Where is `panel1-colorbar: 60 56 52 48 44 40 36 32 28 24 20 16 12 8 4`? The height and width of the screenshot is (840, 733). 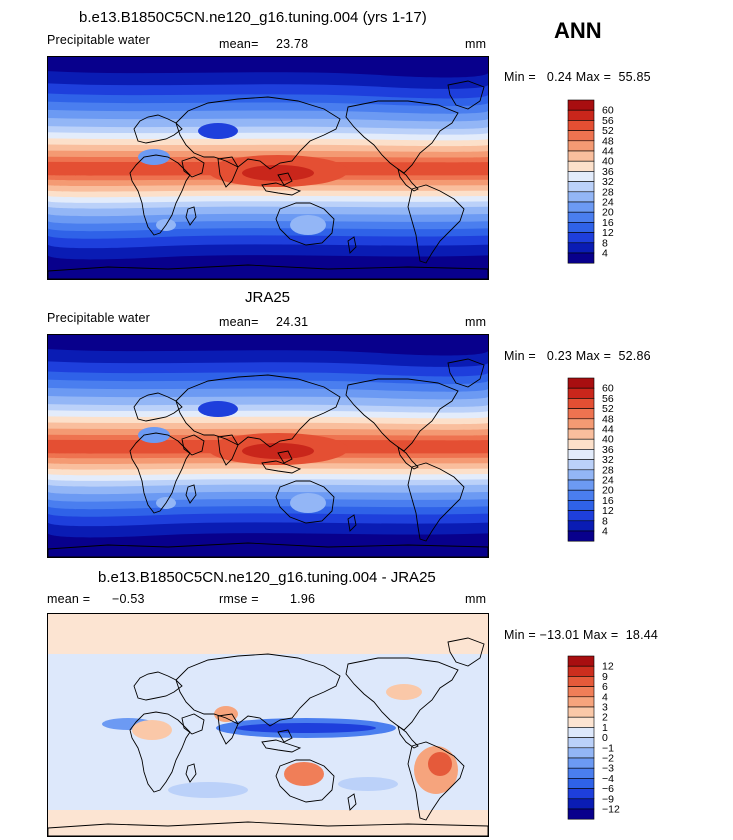 panel1-colorbar: 60 56 52 48 44 40 36 32 28 24 20 16 12 8 4 is located at coordinates (597, 186).